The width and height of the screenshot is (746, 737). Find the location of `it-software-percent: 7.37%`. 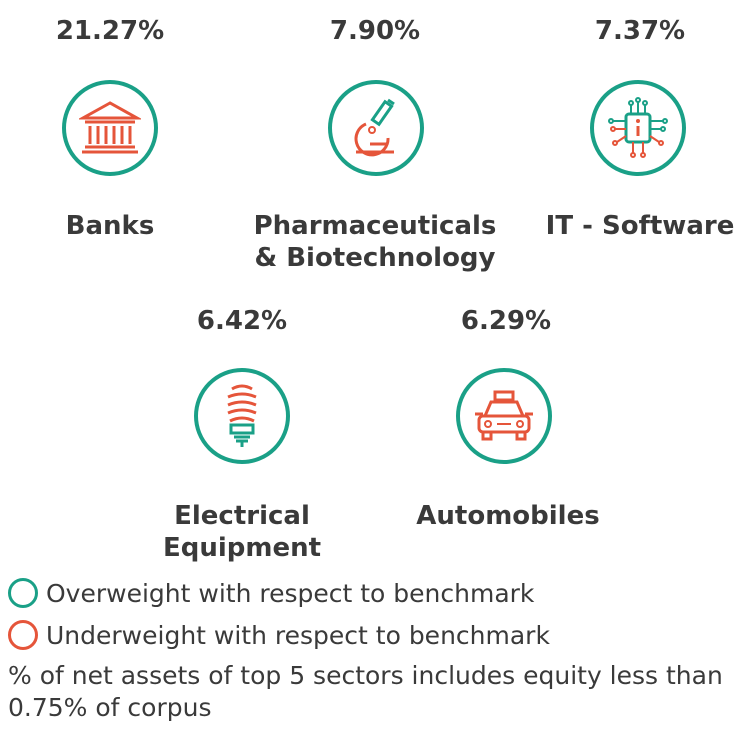

it-software-percent: 7.37% is located at coordinates (640, 31).